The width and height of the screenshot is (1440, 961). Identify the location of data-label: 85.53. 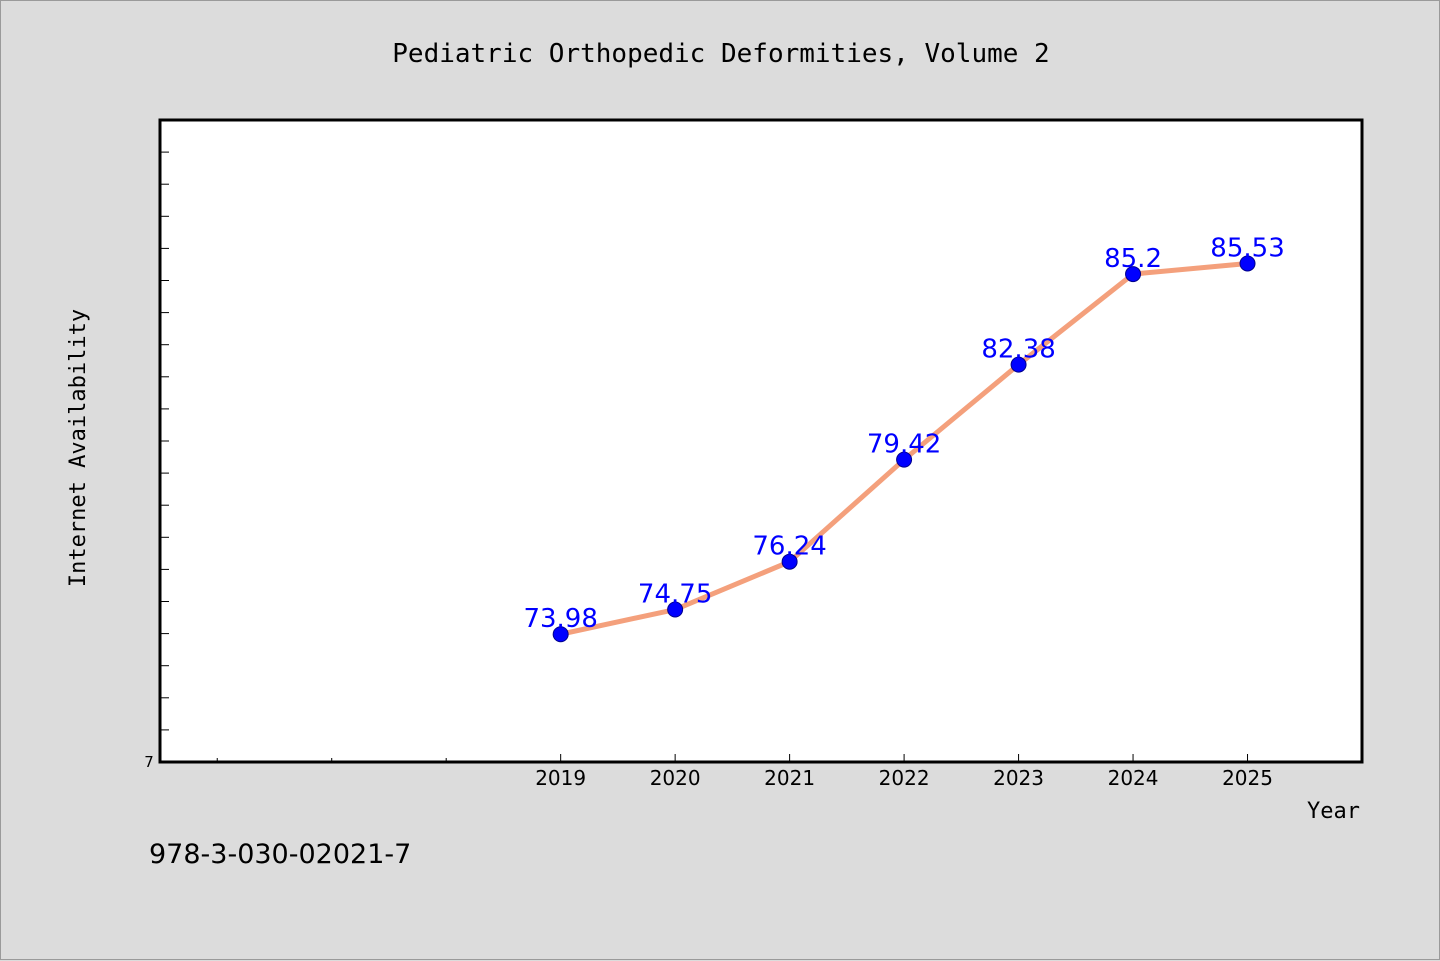
(1247, 248).